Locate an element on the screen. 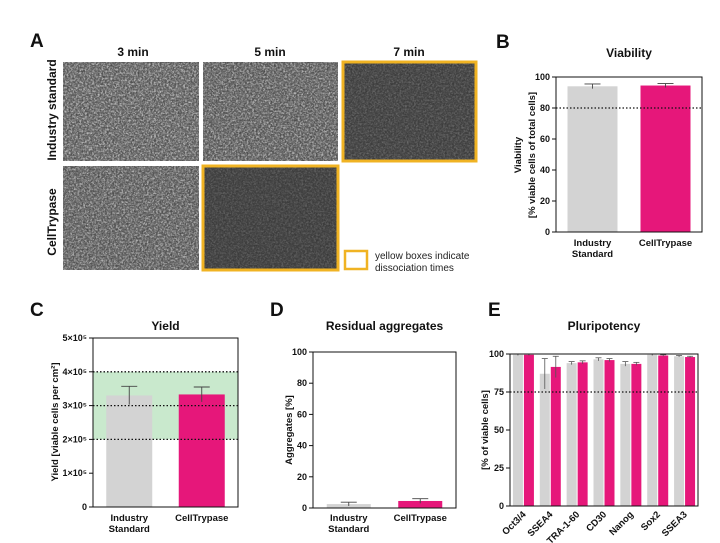 This screenshot has width=720, height=543. chart-title-d: Residual aggregates is located at coordinates (385, 326).